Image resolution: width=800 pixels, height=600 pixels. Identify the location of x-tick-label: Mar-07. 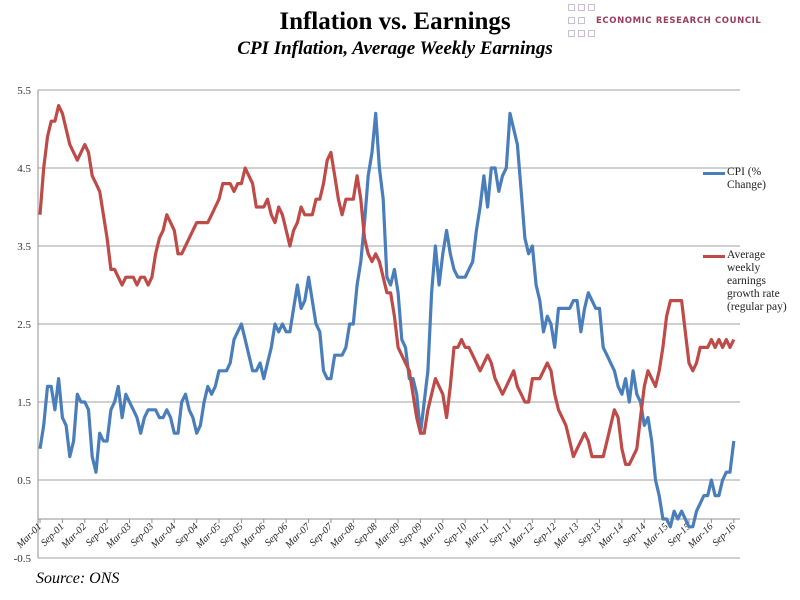
(298, 536).